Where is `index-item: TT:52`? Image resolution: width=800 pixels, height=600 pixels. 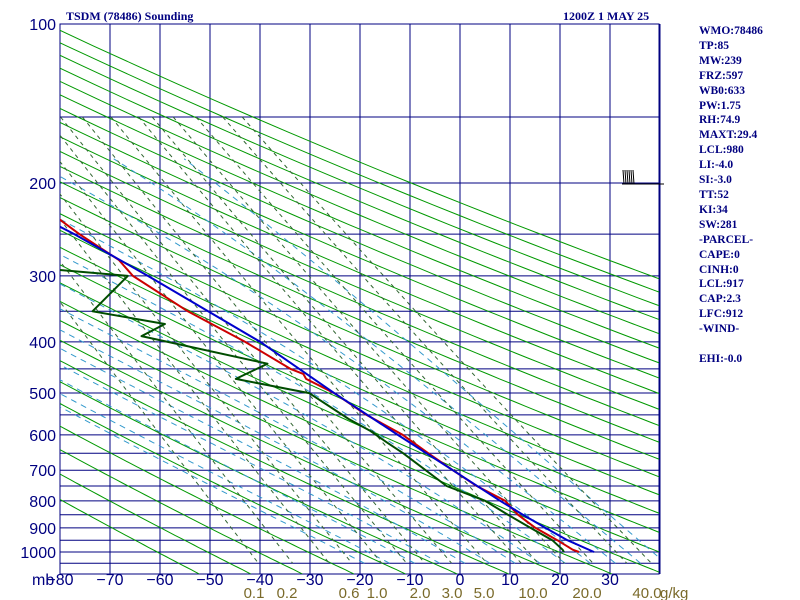
index-item: TT:52 is located at coordinates (714, 194).